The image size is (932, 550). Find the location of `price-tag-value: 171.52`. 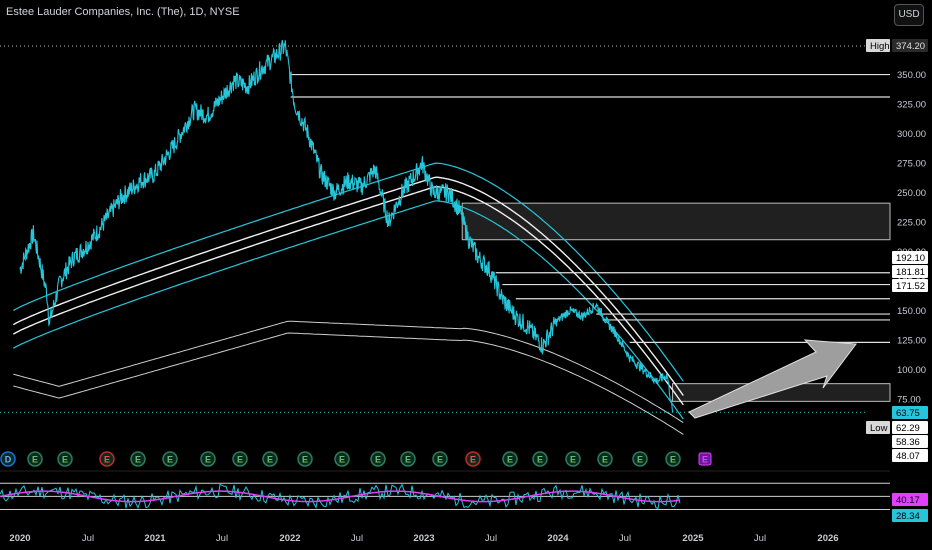

price-tag-value: 171.52 is located at coordinates (910, 286).